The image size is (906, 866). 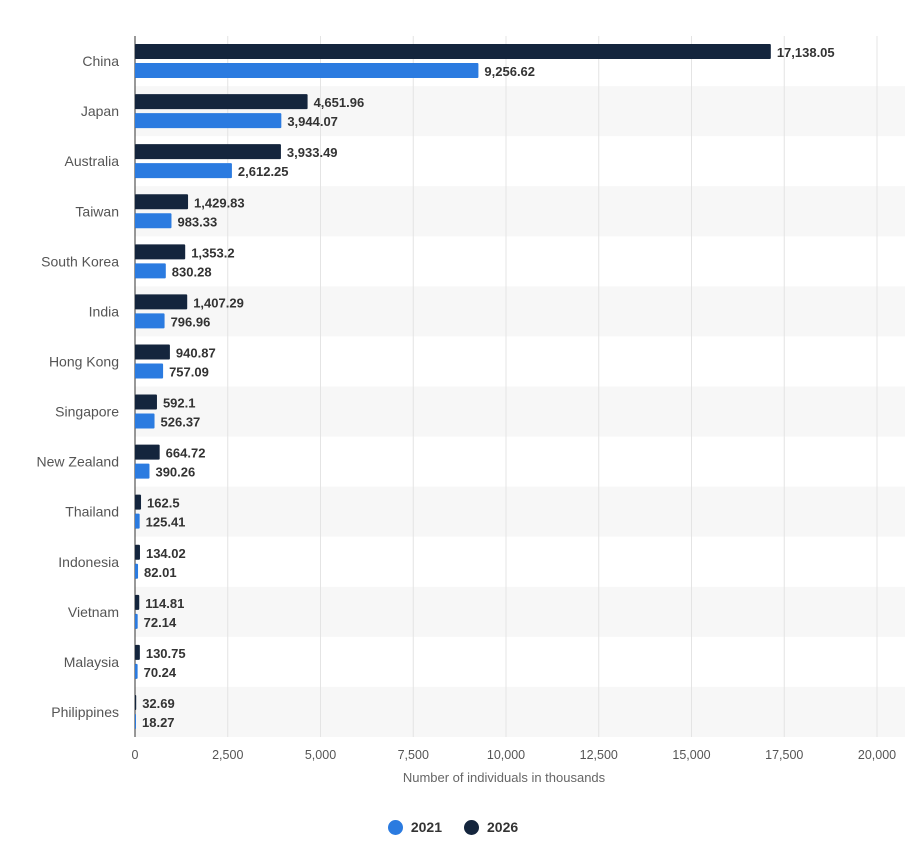 I want to click on legend-swatch-2021, so click(x=395, y=827).